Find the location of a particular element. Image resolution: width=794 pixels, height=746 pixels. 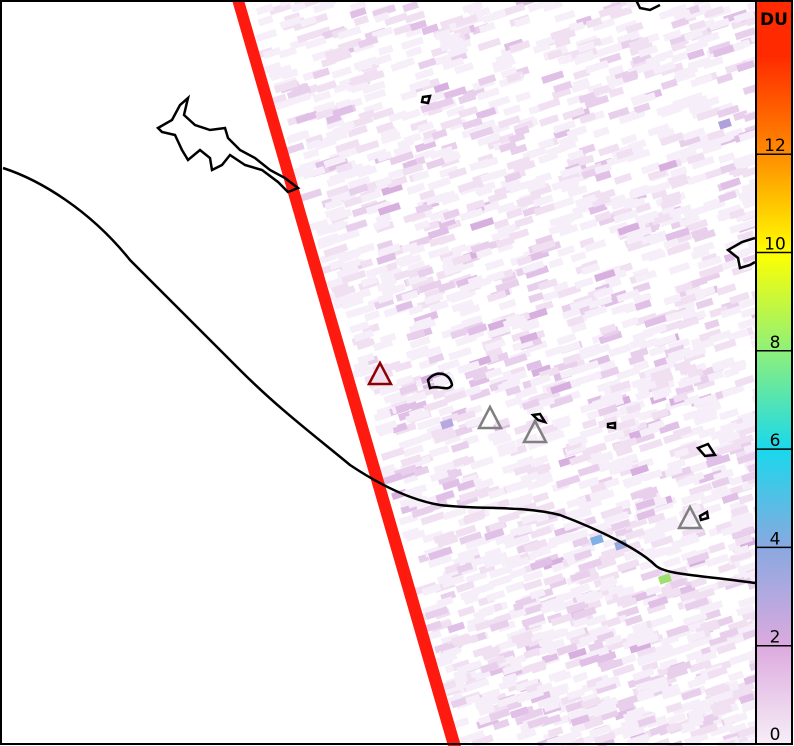

volcano-active-icon is located at coordinates (380, 373).